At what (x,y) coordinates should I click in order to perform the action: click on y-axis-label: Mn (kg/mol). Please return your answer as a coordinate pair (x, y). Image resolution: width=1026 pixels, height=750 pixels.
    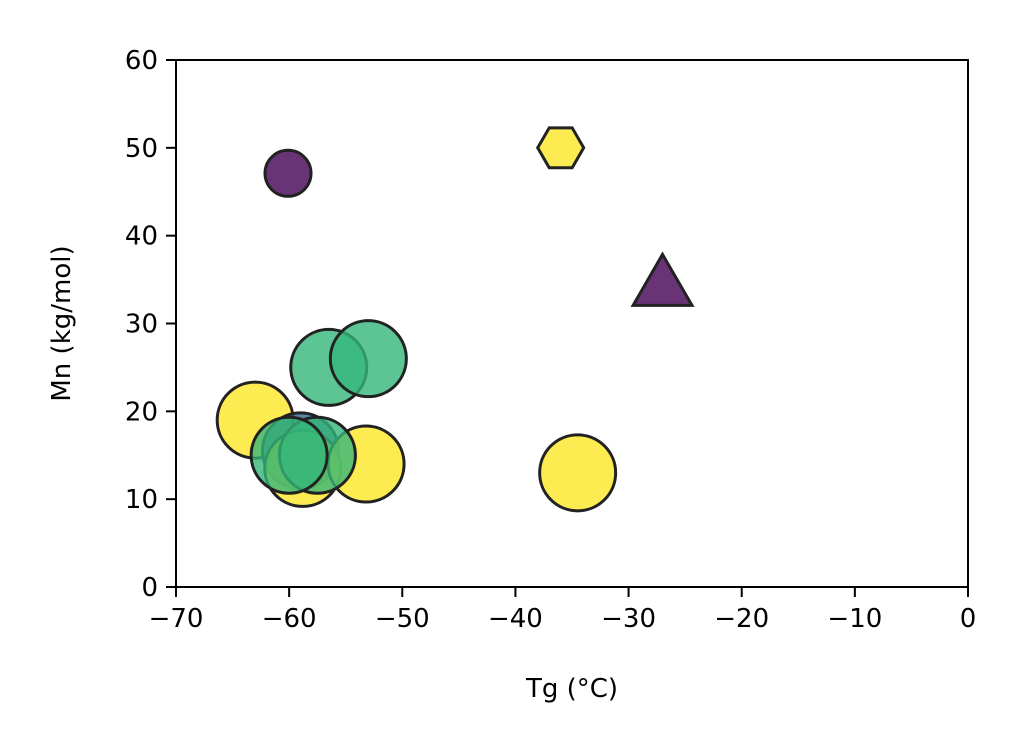
    Looking at the image, I should click on (62, 323).